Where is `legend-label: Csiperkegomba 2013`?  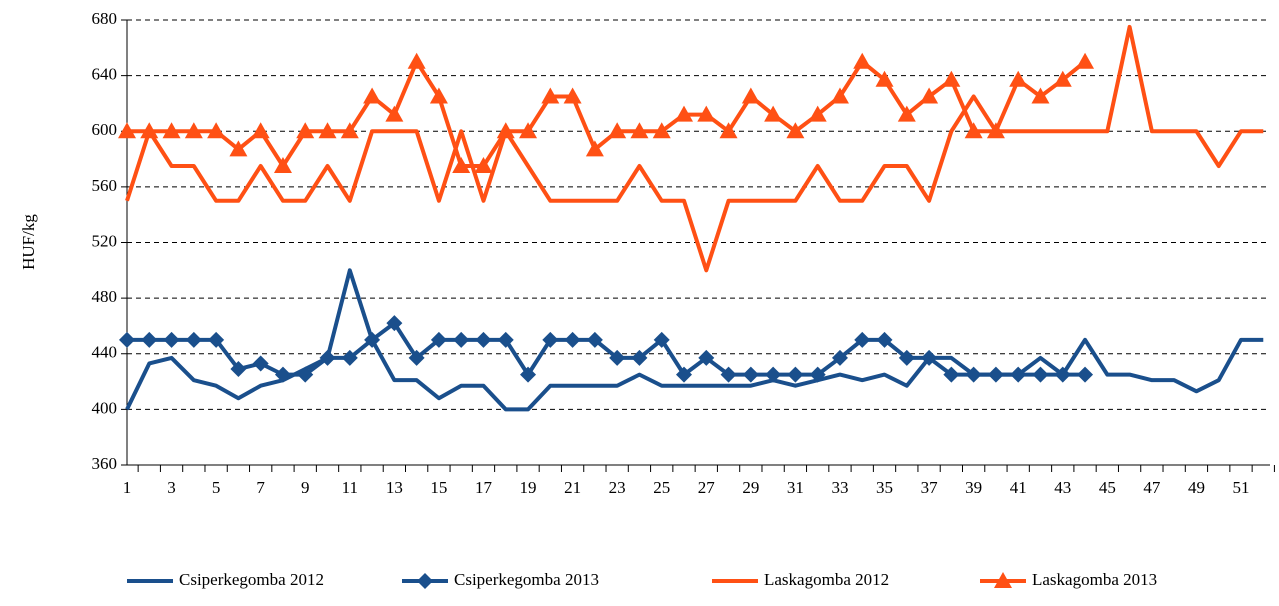 legend-label: Csiperkegomba 2013 is located at coordinates (526, 579).